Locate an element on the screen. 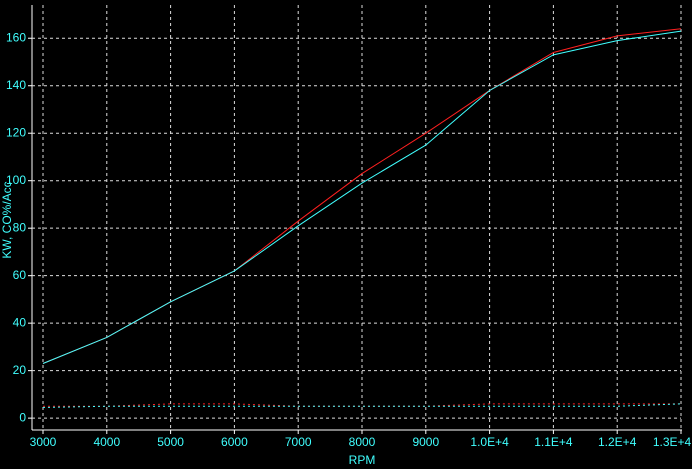 The image size is (692, 469). y-tick-label: 140 is located at coordinates (16, 85).